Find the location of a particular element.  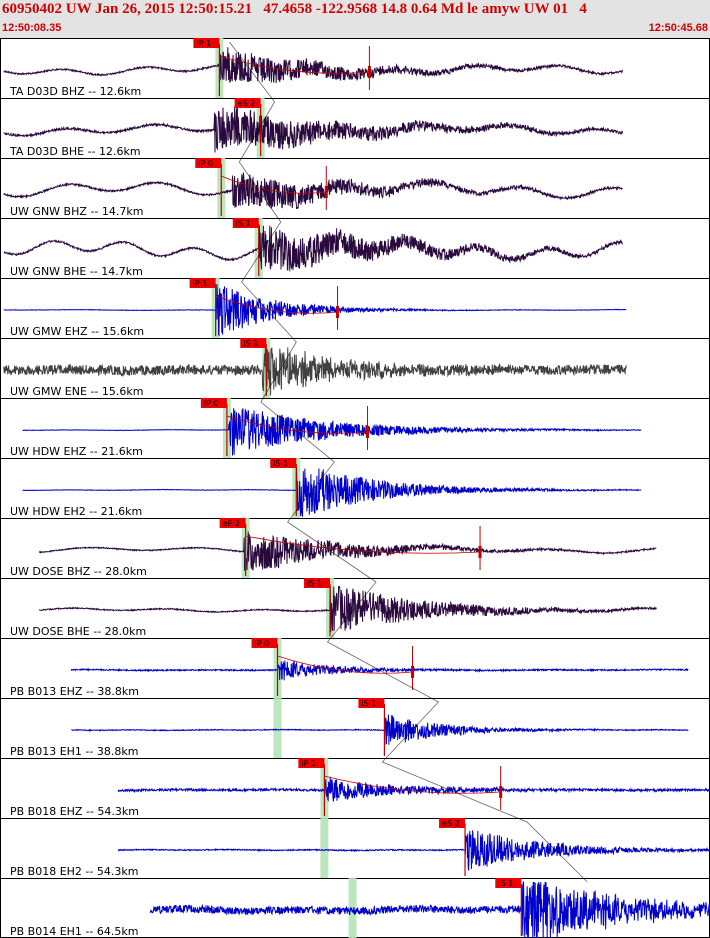

pick-label-text: IP 1 is located at coordinates (203, 43).